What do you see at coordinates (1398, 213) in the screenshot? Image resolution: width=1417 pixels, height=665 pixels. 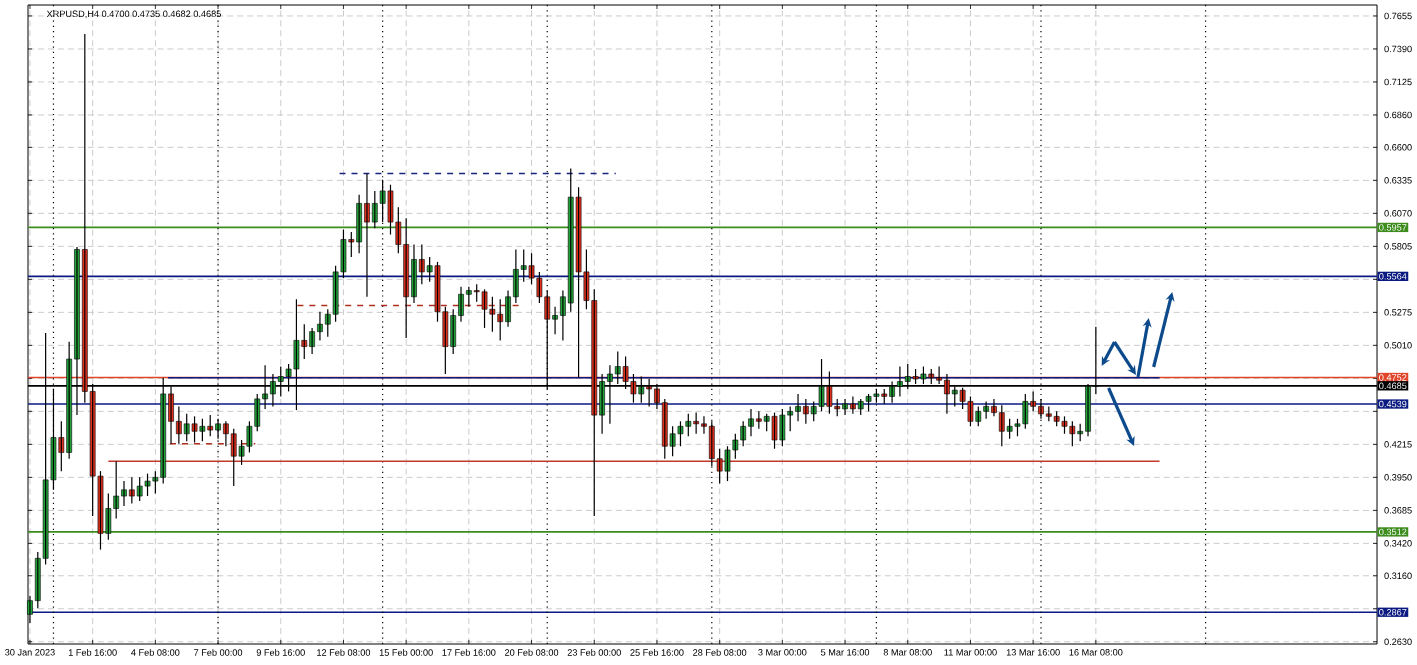 I see `y-tick-label: 0.6070` at bounding box center [1398, 213].